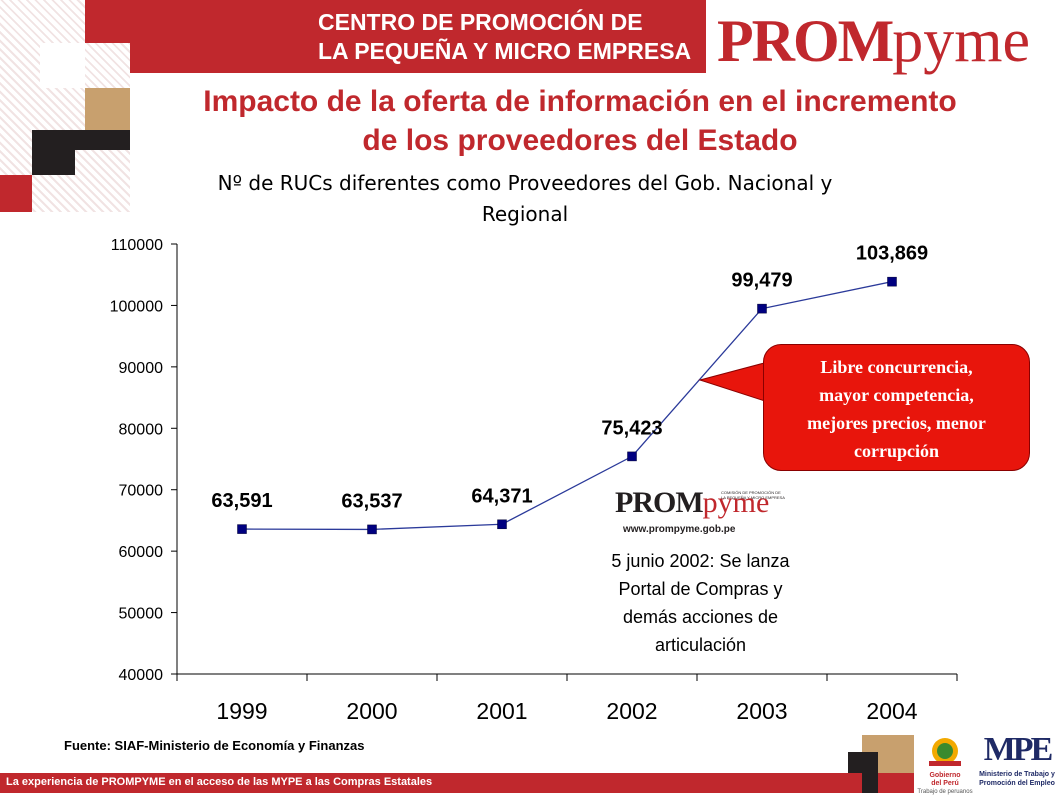  What do you see at coordinates (241, 711) in the screenshot?
I see `x-tick-label: 1999` at bounding box center [241, 711].